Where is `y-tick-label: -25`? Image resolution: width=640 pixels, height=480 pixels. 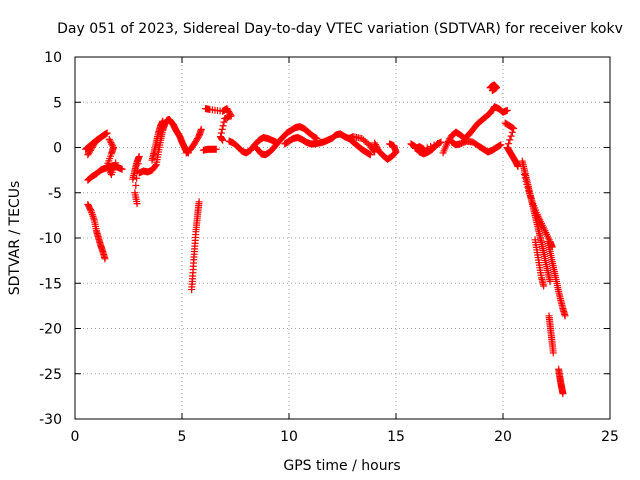
y-tick-label: -25 is located at coordinates (50, 375).